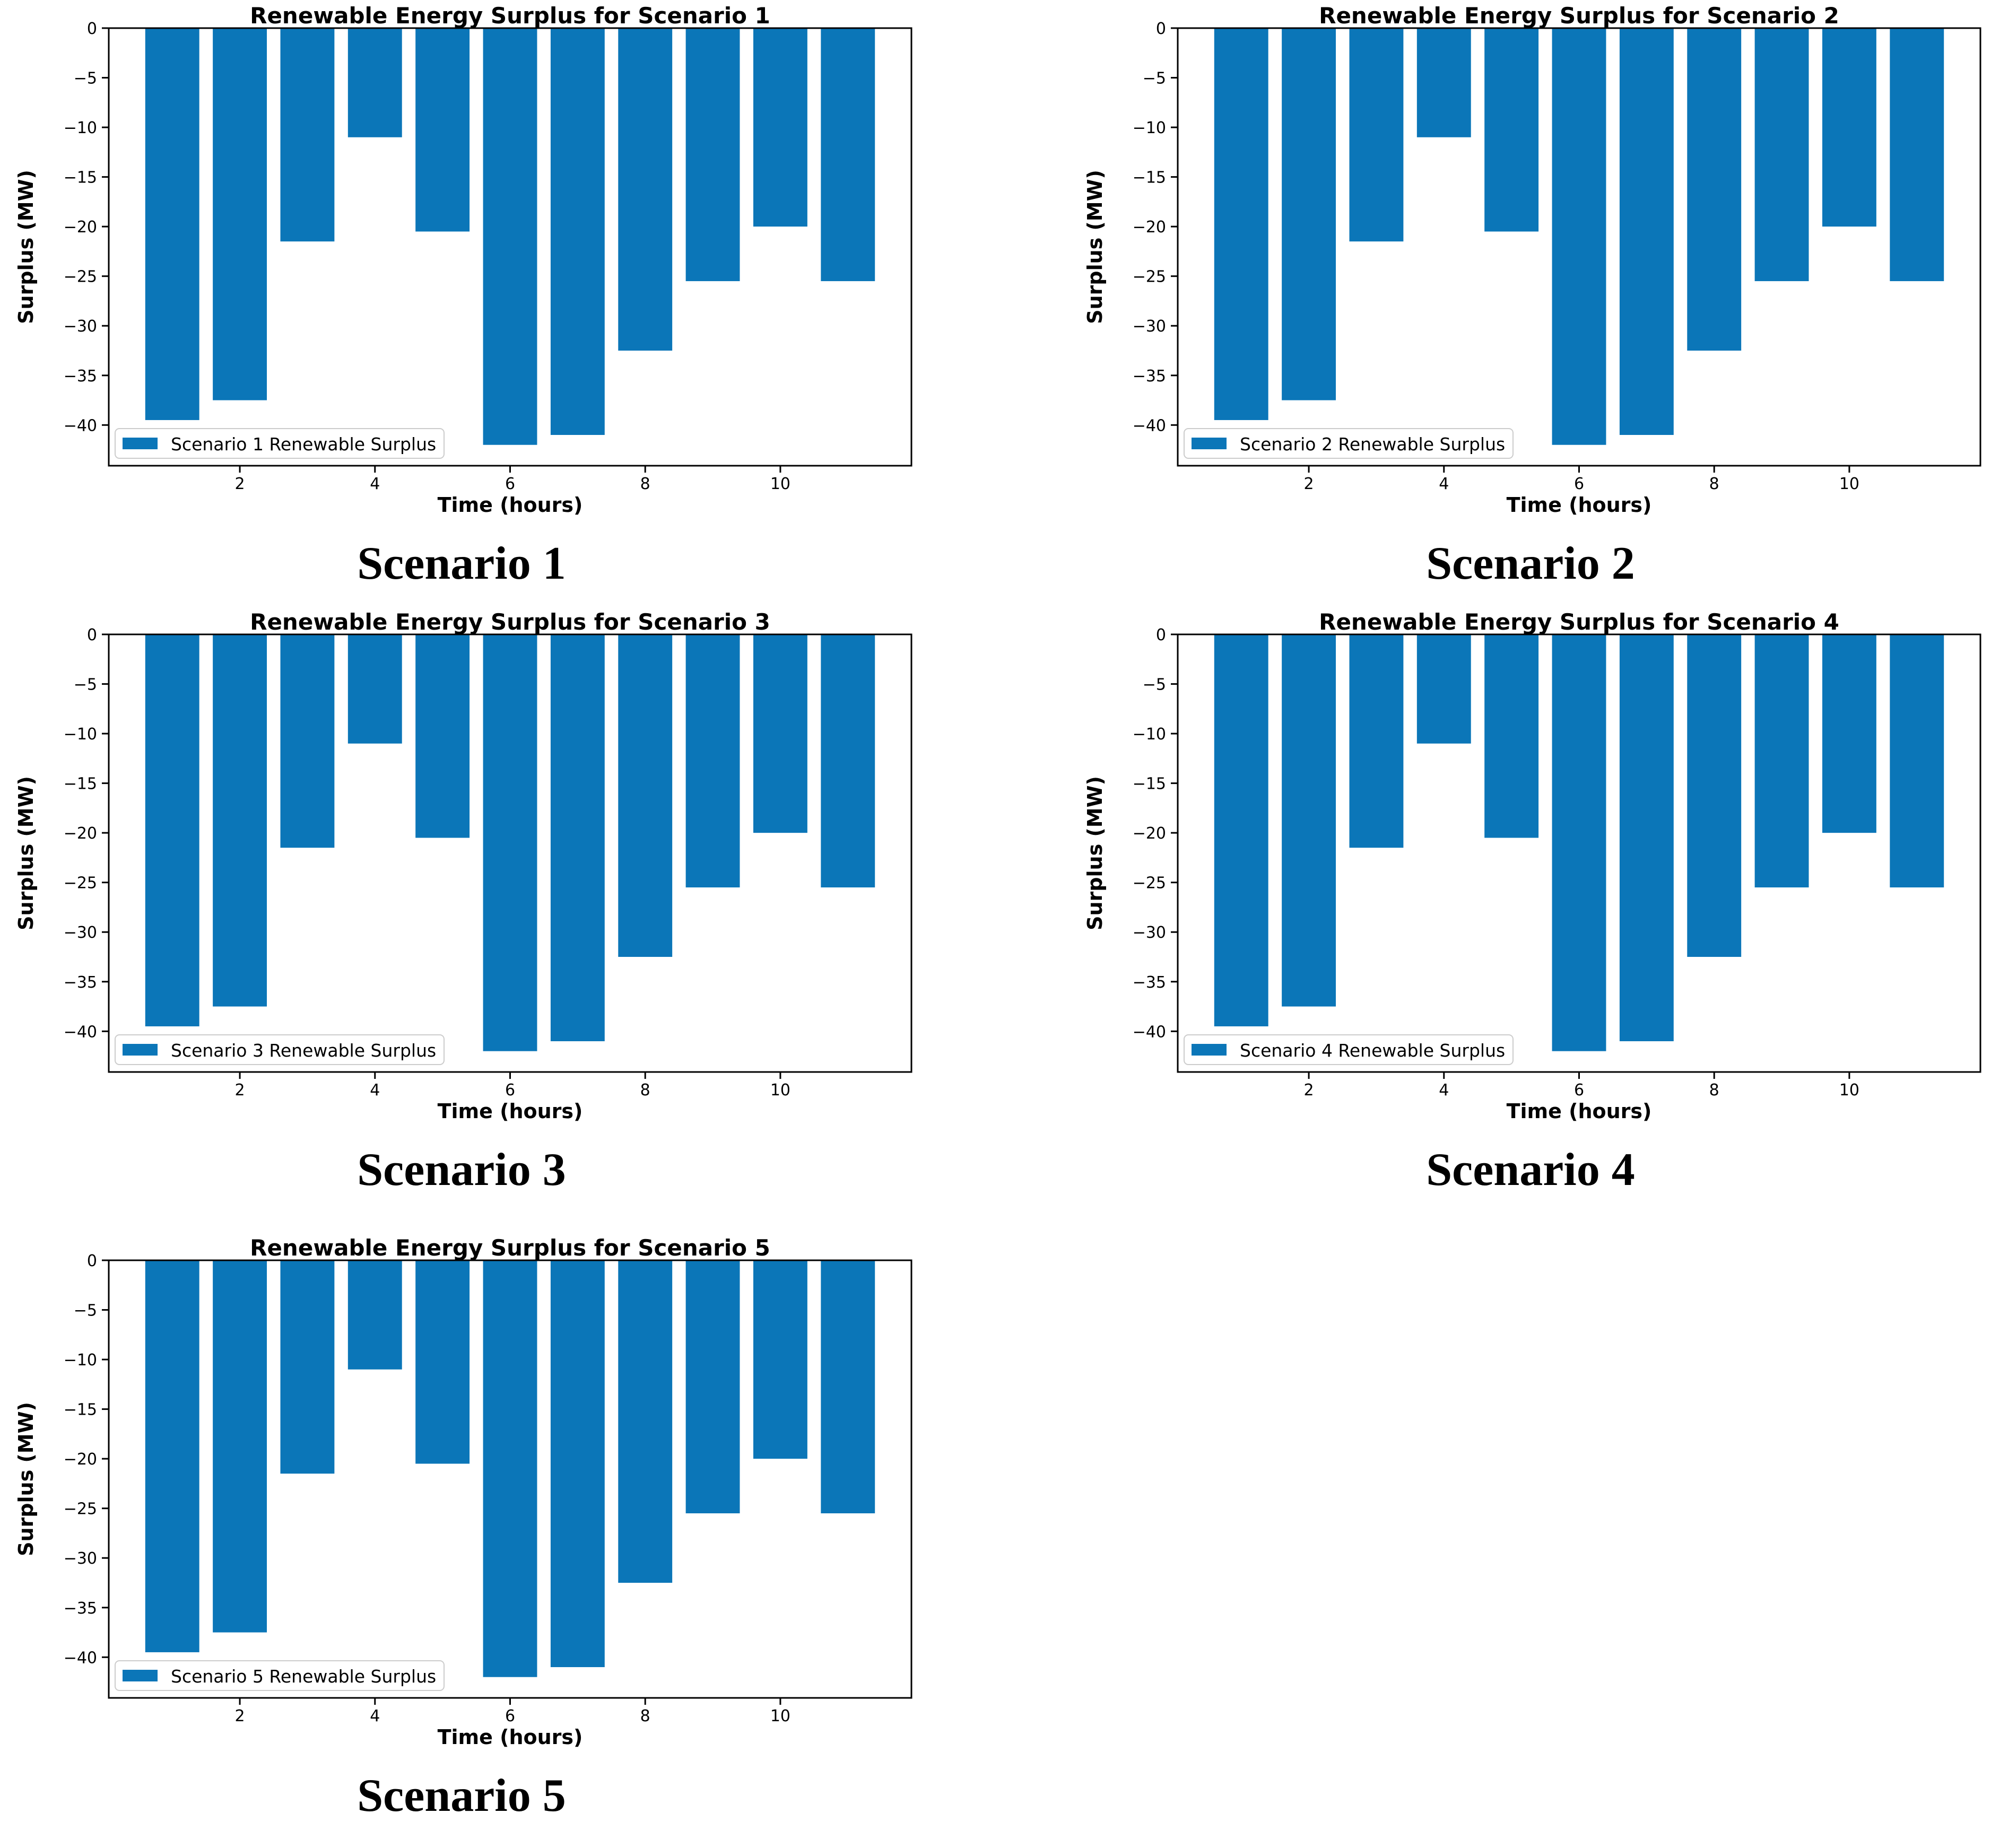 The width and height of the screenshot is (1991, 1848). I want to click on chart-title: Renewable Energy Surplus for Scenario 5, so click(510, 1248).